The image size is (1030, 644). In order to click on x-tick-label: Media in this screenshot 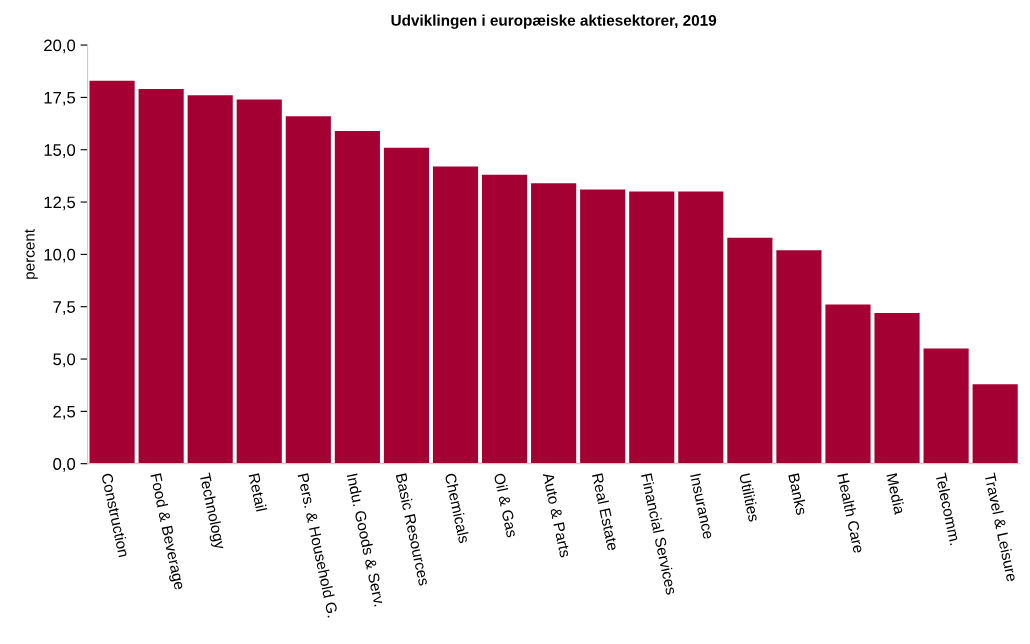, I will do `click(896, 494)`.